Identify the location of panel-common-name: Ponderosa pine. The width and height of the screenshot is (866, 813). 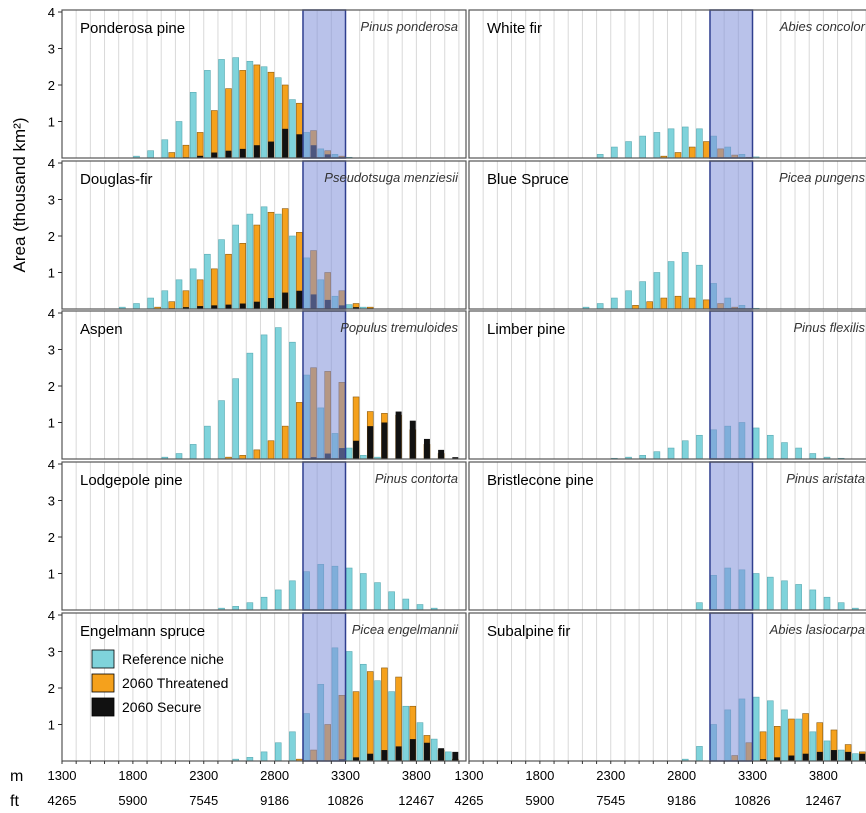
(132, 28).